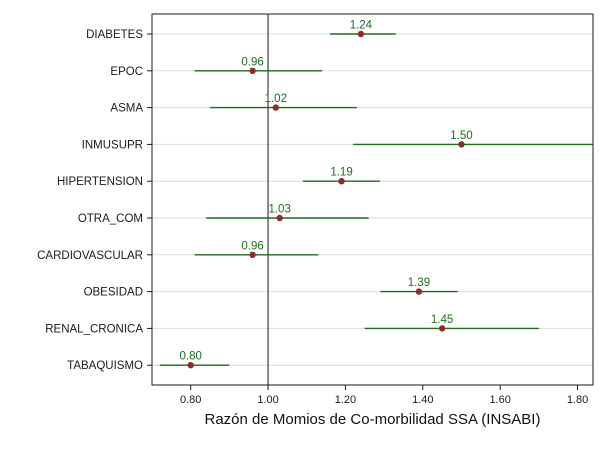 This screenshot has height=449, width=610. Describe the element at coordinates (461, 136) in the screenshot. I see `estimate-value-label: 1.50` at that location.